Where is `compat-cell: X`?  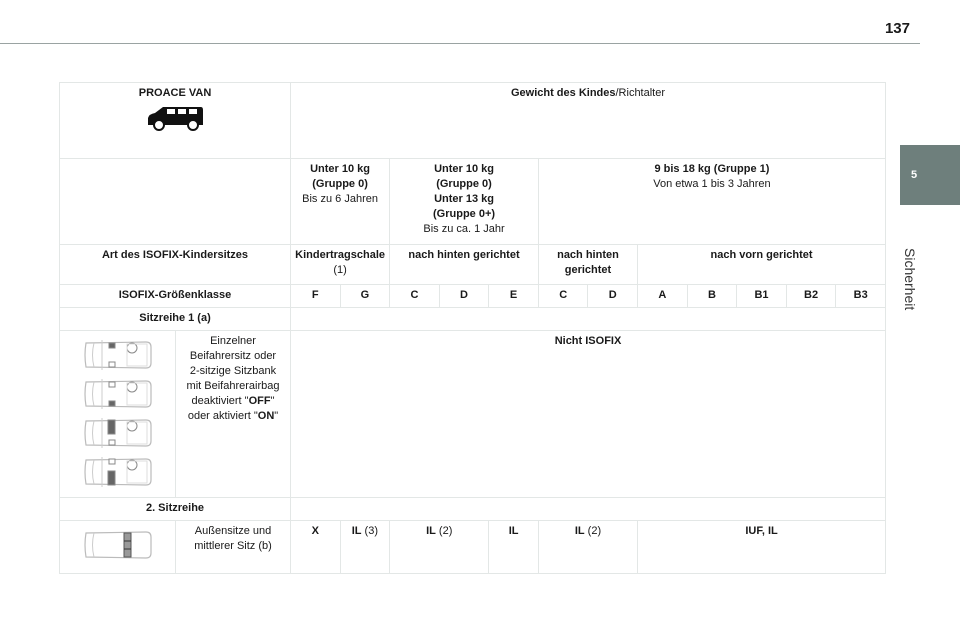 compat-cell: X is located at coordinates (315, 547).